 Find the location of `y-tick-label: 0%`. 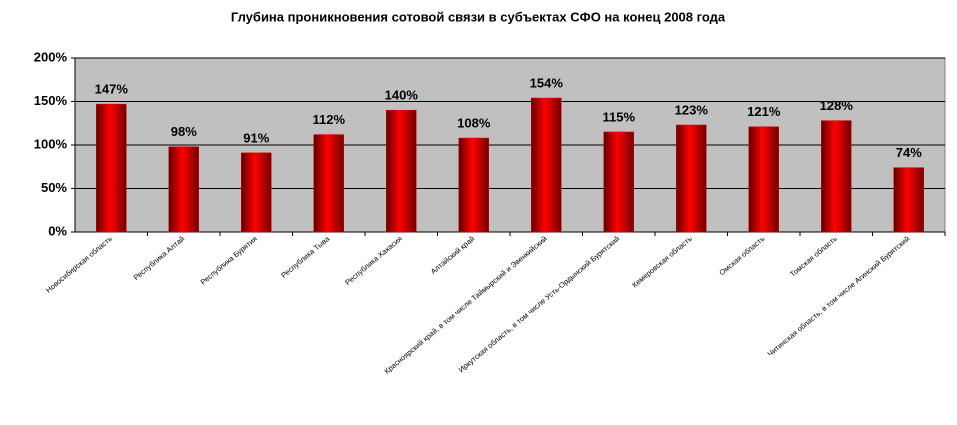

y-tick-label: 0% is located at coordinates (57, 230).